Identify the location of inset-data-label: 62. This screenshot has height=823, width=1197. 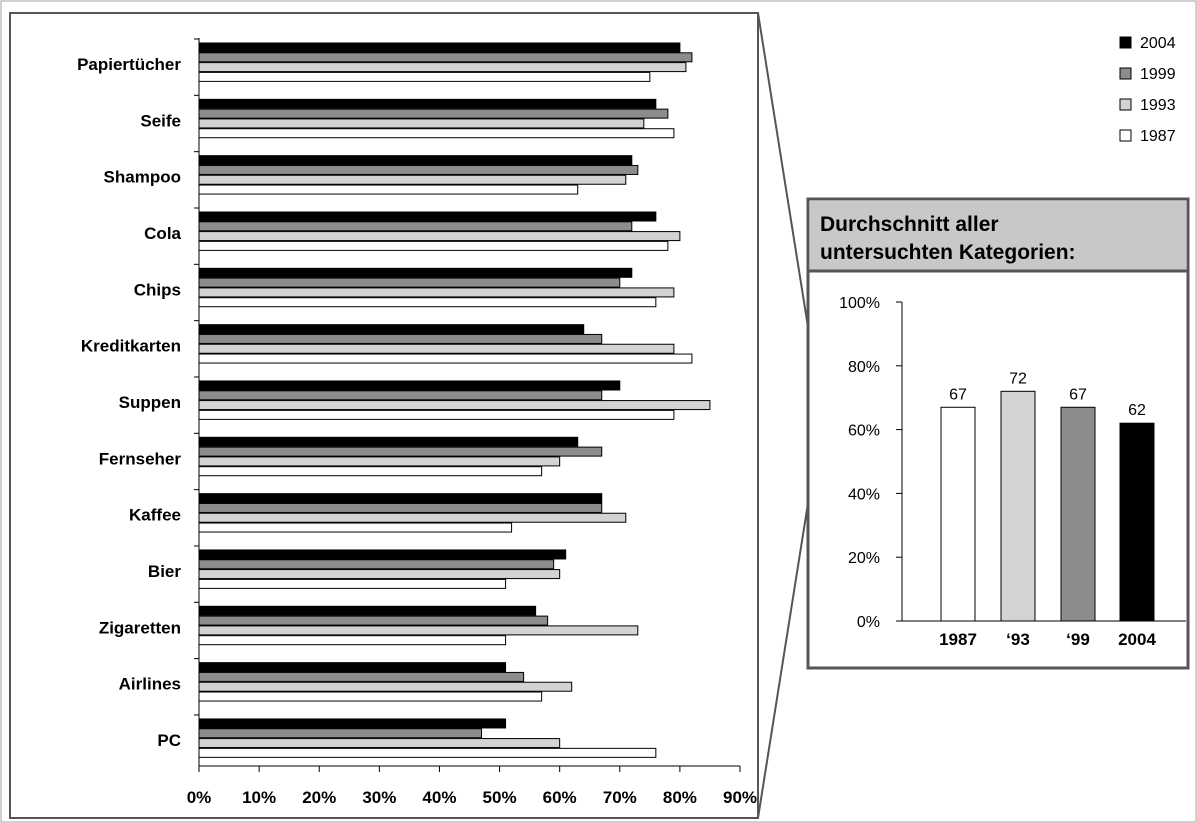
(1137, 410).